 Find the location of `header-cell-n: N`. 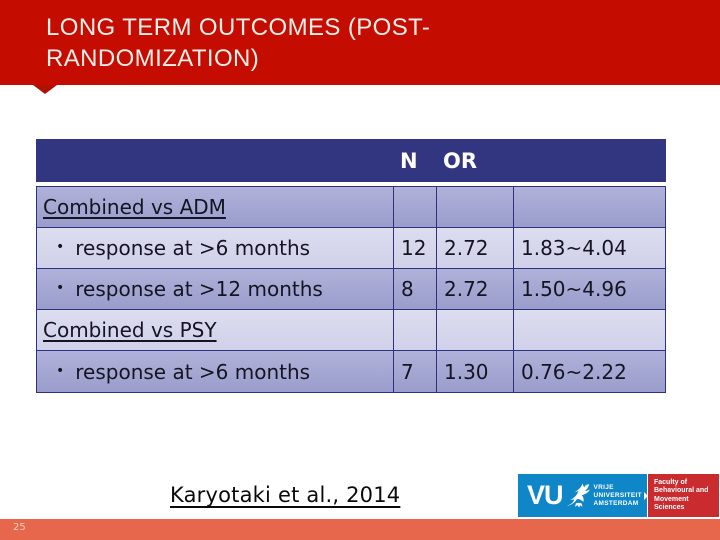

header-cell-n: N is located at coordinates (409, 160).